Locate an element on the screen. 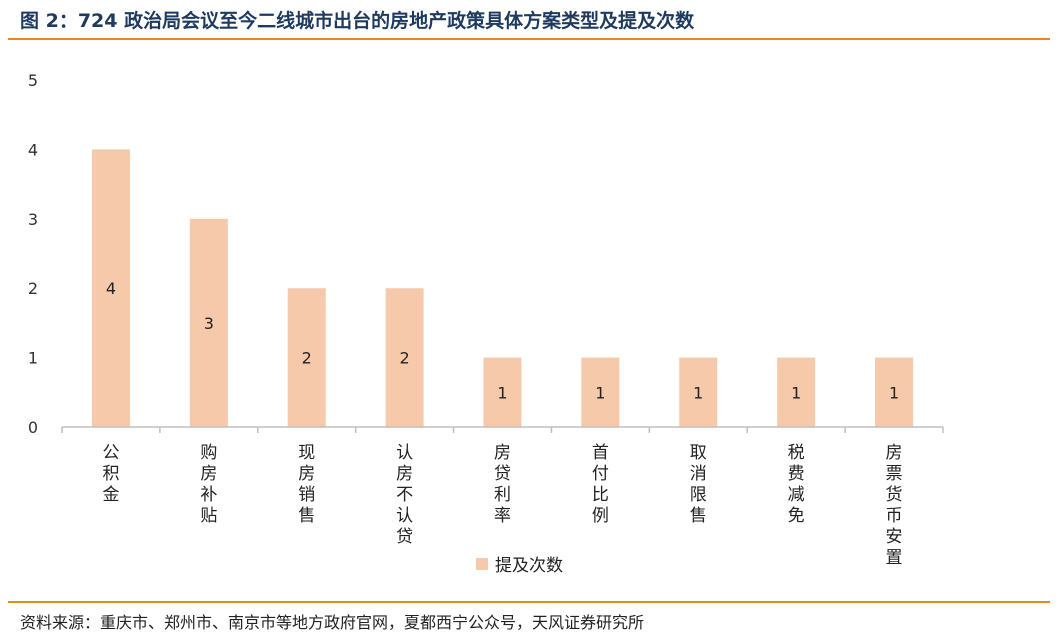 The image size is (1058, 644). data-labels: 4 3 2 2 1 1 1 1 1 is located at coordinates (502, 340).